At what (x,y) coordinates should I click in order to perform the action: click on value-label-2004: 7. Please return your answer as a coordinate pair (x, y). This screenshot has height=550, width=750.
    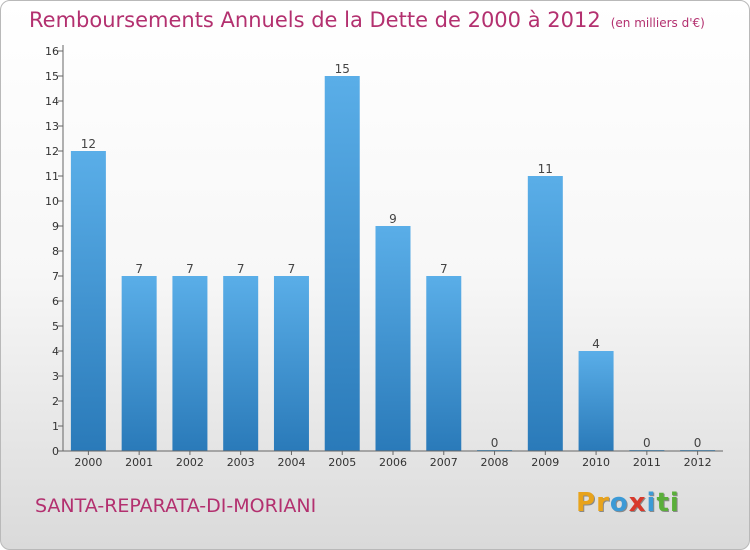
    Looking at the image, I should click on (292, 269).